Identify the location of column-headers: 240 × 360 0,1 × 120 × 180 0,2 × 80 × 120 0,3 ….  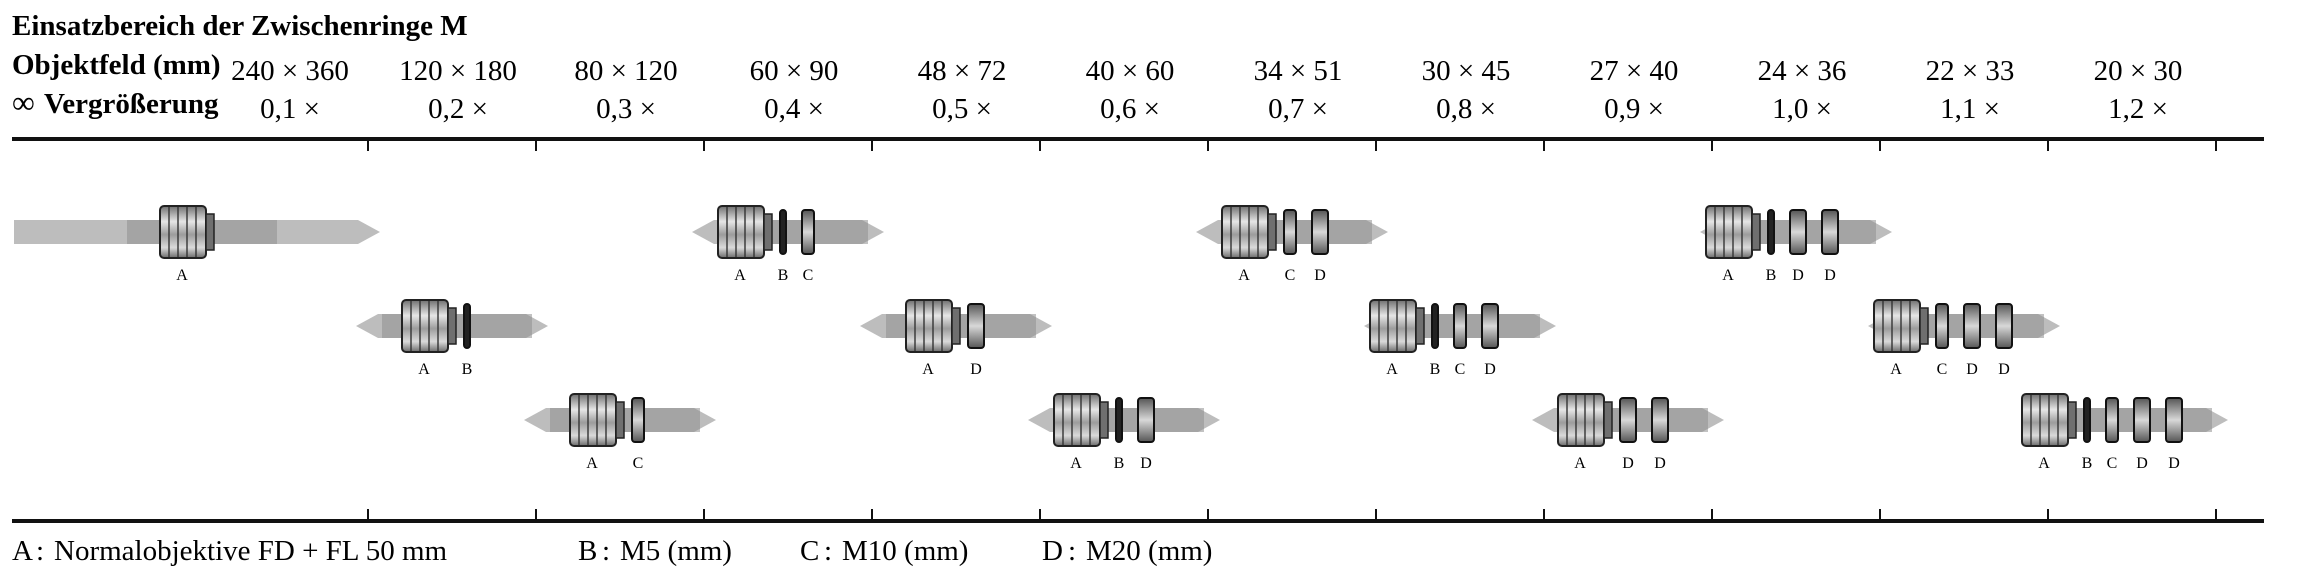
(1206, 90).